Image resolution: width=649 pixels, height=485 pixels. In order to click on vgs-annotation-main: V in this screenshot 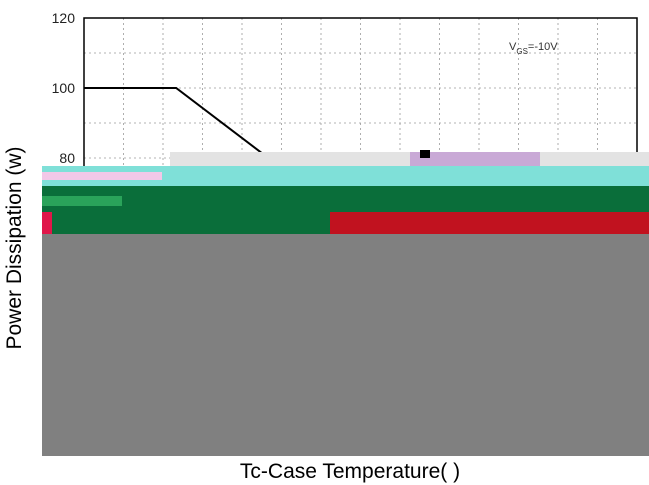, I will do `click(513, 47)`.